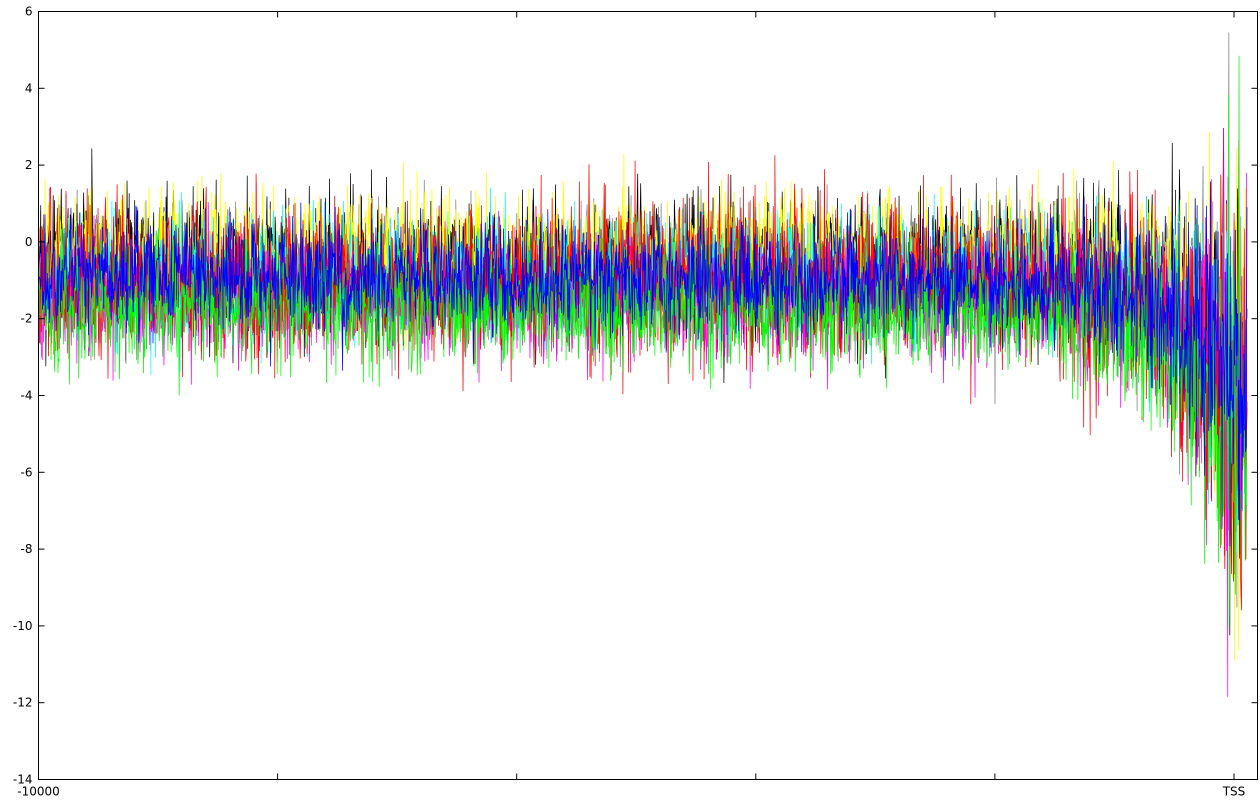 The width and height of the screenshot is (1260, 802). I want to click on y-tick-label: -2, so click(27, 319).